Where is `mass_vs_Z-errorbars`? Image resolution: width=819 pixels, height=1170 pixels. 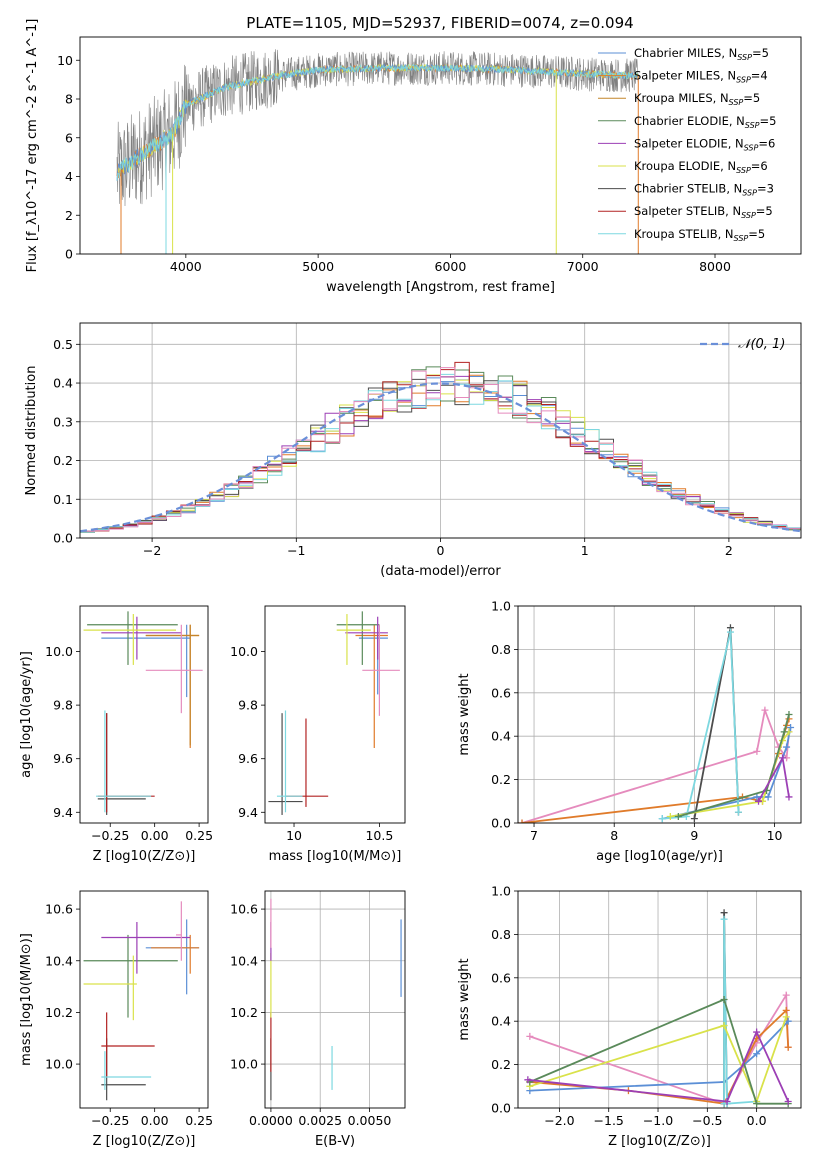 mass_vs_Z-errorbars is located at coordinates (141, 1001).